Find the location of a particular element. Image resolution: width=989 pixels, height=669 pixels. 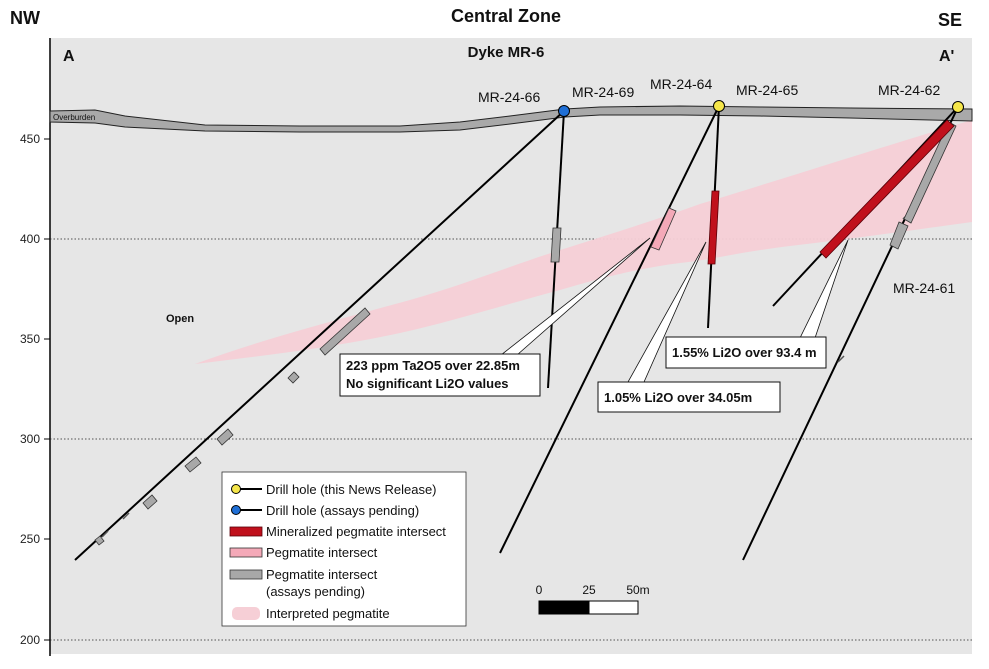

label-mr-24-66: MR-24-66 is located at coordinates (509, 97).